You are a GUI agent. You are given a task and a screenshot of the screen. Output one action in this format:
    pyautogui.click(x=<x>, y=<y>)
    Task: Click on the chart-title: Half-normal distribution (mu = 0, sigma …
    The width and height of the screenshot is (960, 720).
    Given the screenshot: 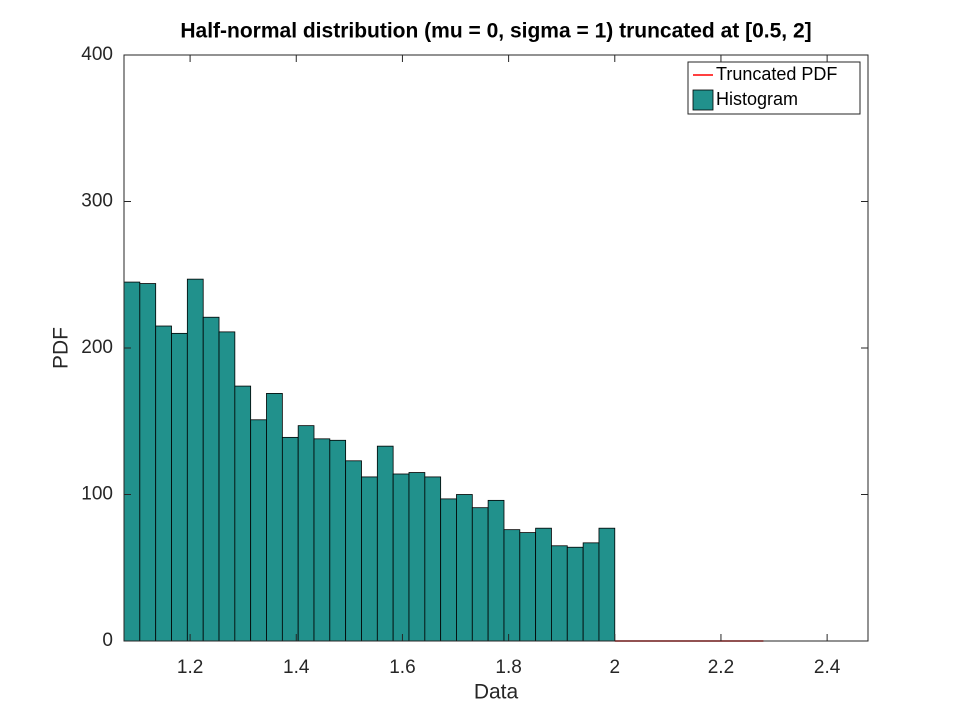 What is the action you would take?
    pyautogui.click(x=495, y=31)
    